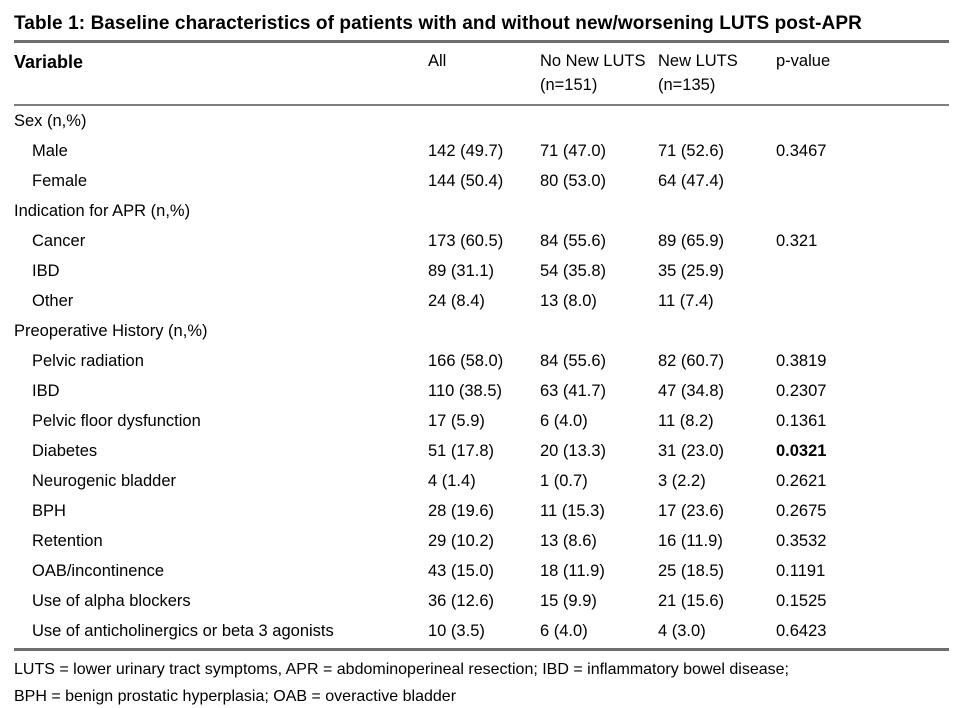 This screenshot has height=708, width=962. What do you see at coordinates (461, 451) in the screenshot?
I see `cell-all: 51 (17.8)` at bounding box center [461, 451].